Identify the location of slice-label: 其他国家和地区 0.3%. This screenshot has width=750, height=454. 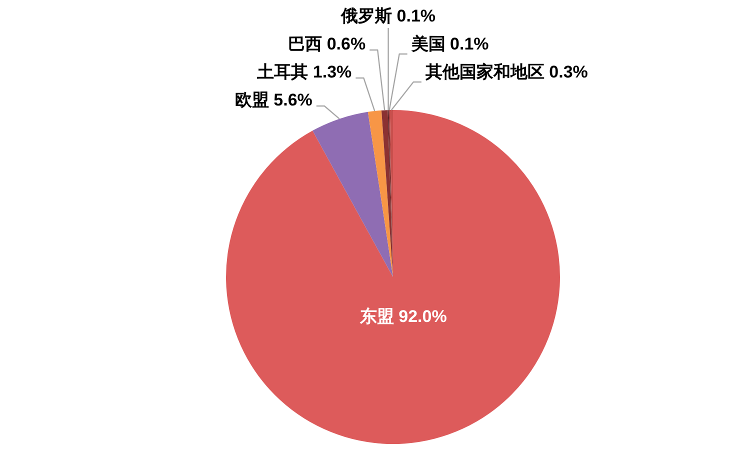
(506, 72).